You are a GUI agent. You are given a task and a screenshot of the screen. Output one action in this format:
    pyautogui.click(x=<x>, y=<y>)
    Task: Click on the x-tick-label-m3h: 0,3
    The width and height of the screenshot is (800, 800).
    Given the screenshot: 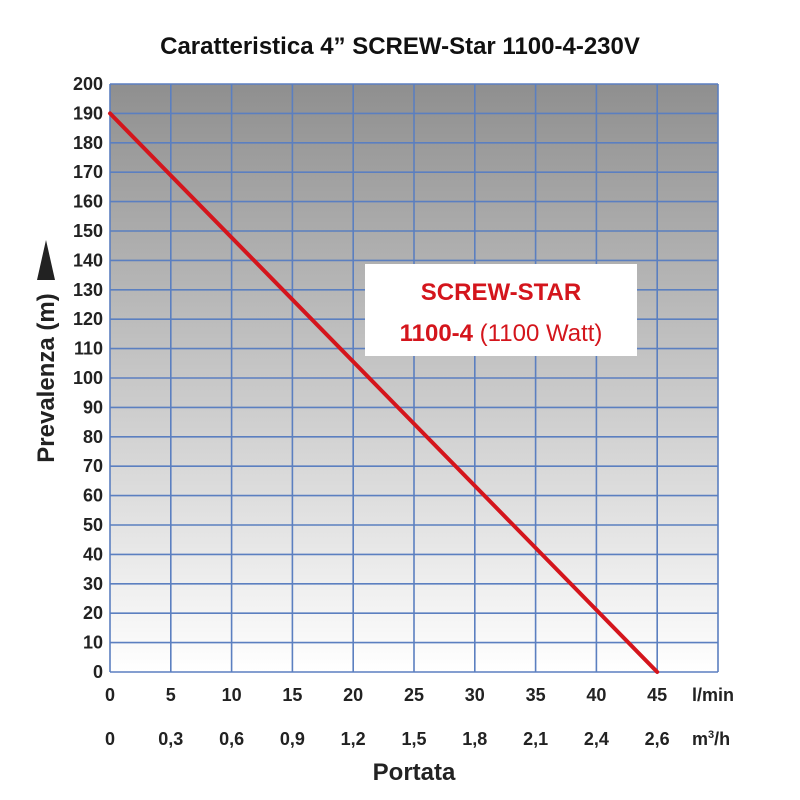 What is the action you would take?
    pyautogui.click(x=170, y=739)
    